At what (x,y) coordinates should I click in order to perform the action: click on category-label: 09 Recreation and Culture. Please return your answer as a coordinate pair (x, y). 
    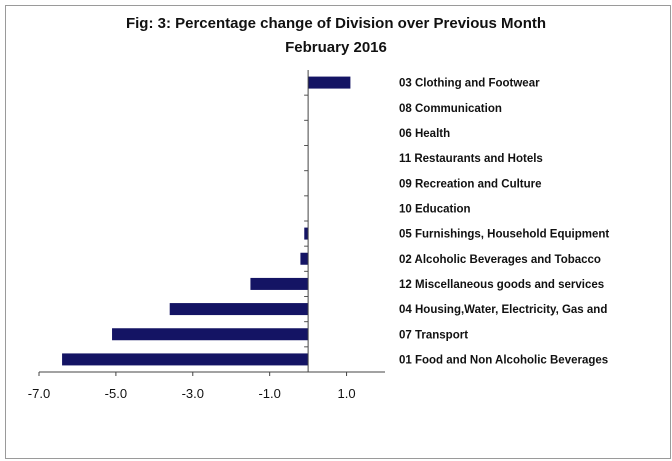
    Looking at the image, I should click on (470, 184).